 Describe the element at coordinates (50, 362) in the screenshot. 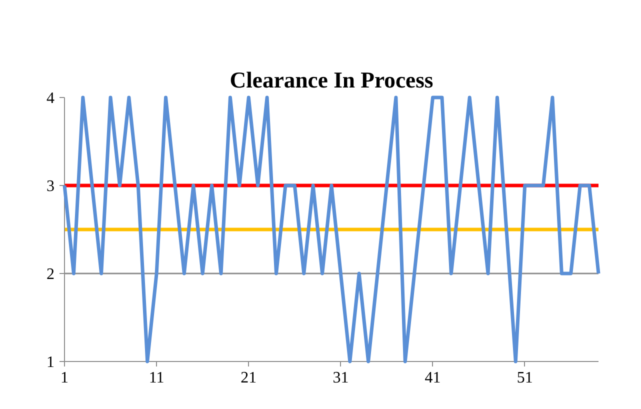

I see `y-tick-label: 1` at that location.